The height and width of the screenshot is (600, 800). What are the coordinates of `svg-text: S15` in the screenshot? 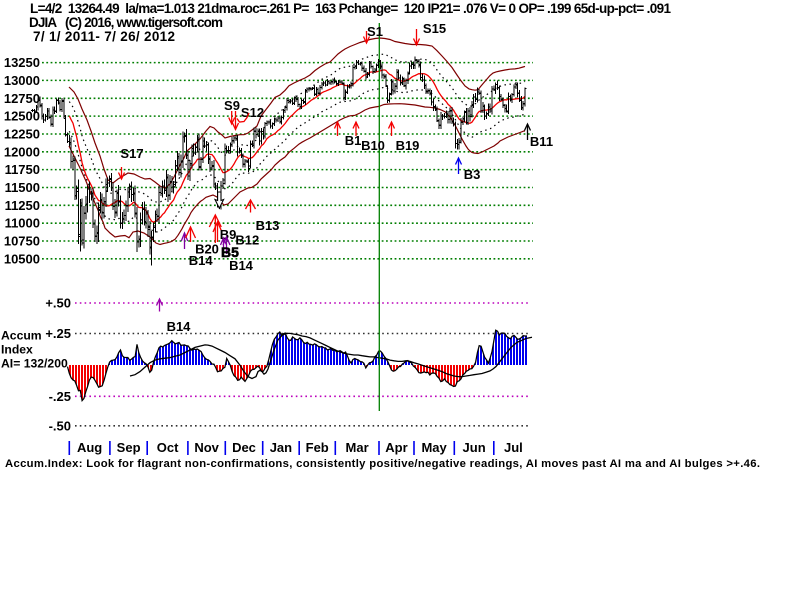 It's located at (434, 28).